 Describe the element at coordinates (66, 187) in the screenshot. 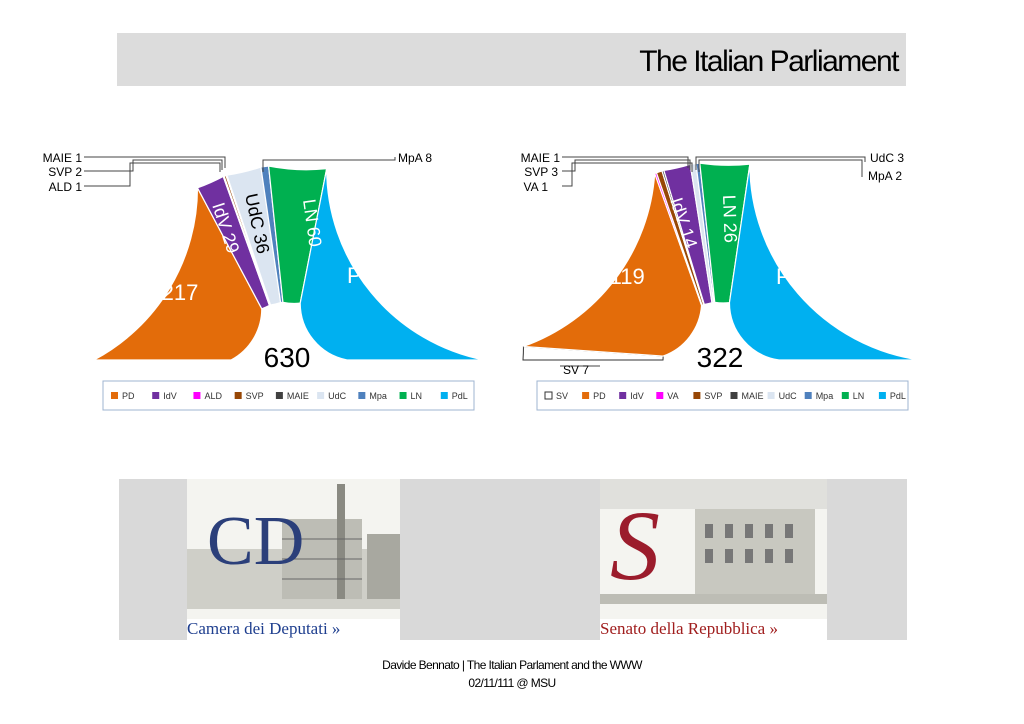

I see `data-label-ald-1: ALD 1` at that location.